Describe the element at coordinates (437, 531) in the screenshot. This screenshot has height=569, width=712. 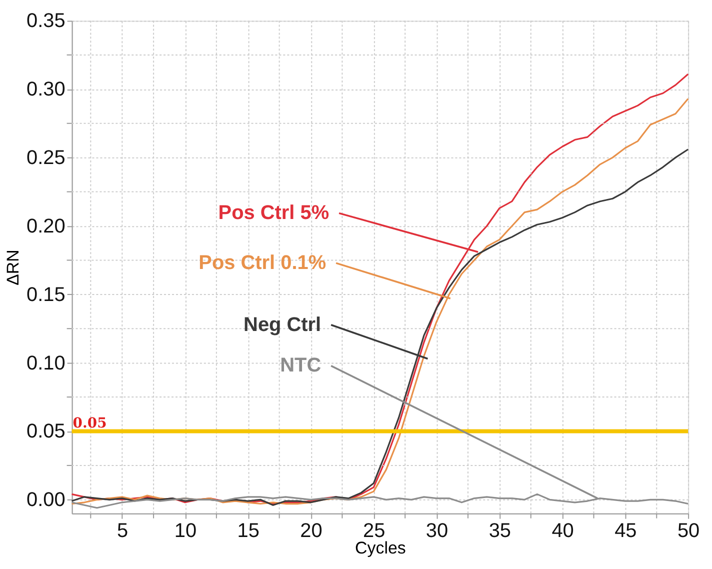
I see `x-tick-label: 30` at that location.